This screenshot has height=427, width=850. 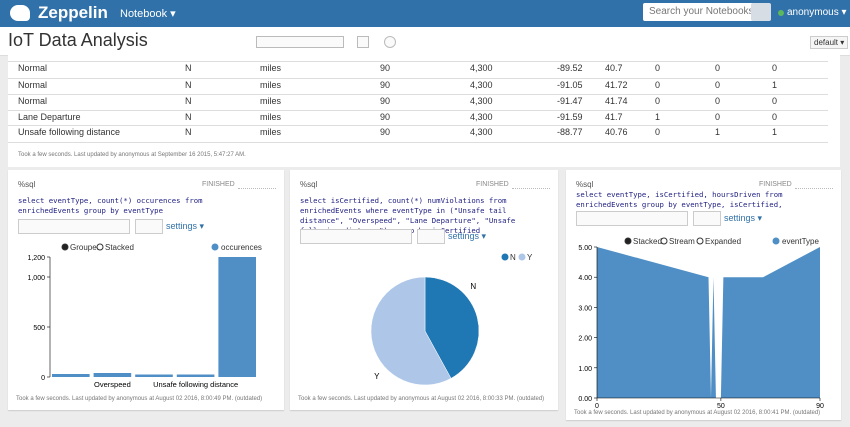 What do you see at coordinates (363, 42) in the screenshot?
I see `delete-button` at bounding box center [363, 42].